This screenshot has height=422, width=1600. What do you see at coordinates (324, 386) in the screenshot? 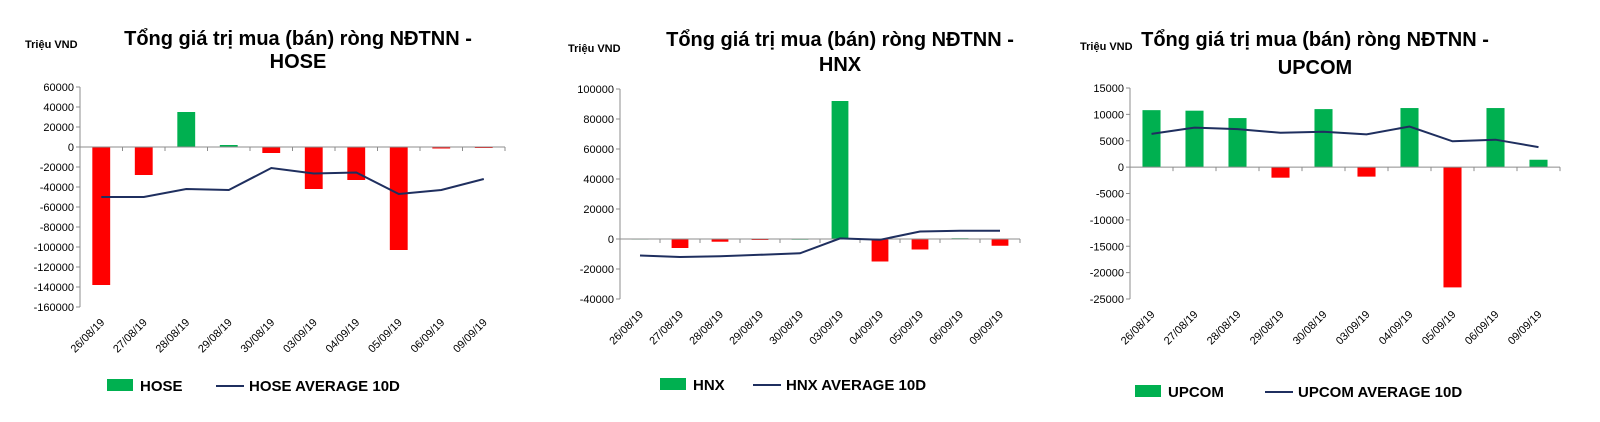
I see `legend-line-label: HOSE AVERAGE 10D` at bounding box center [324, 386].